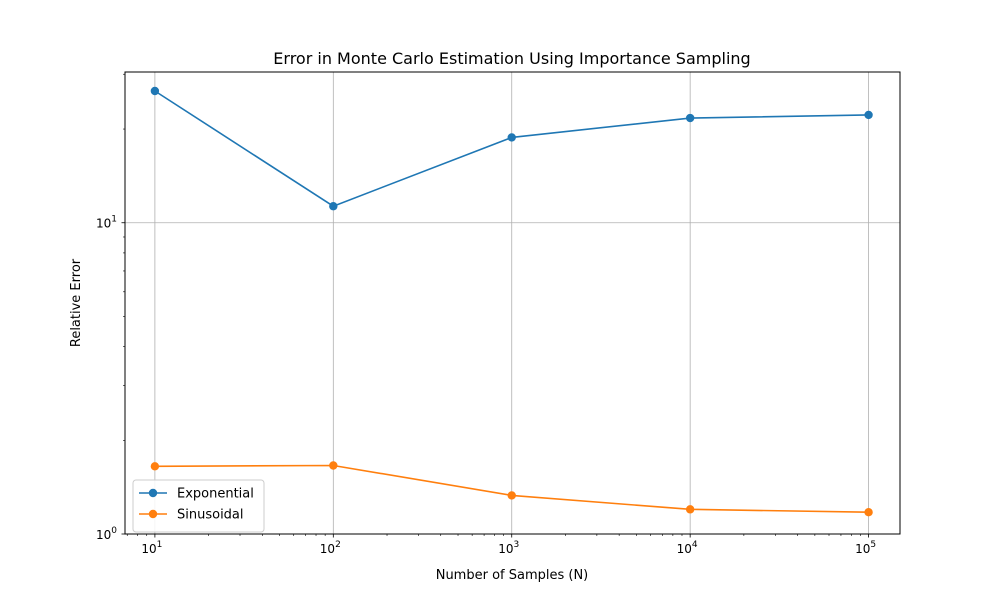  Describe the element at coordinates (153, 514) in the screenshot. I see `legend-marker-sinusoidal` at that location.